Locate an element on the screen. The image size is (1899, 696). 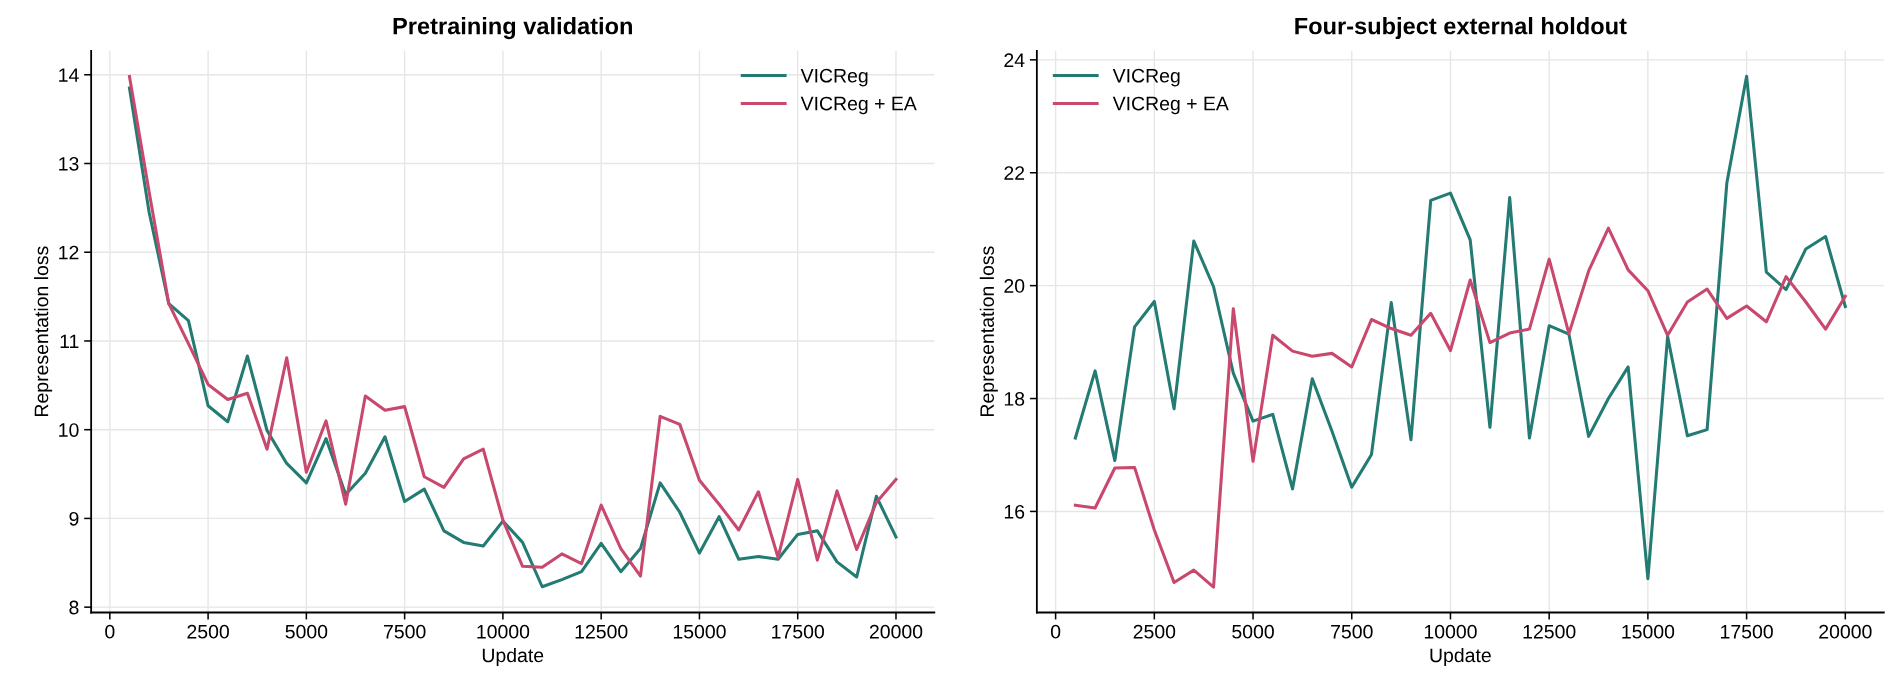
y-tick-label: 18 is located at coordinates (1014, 399).